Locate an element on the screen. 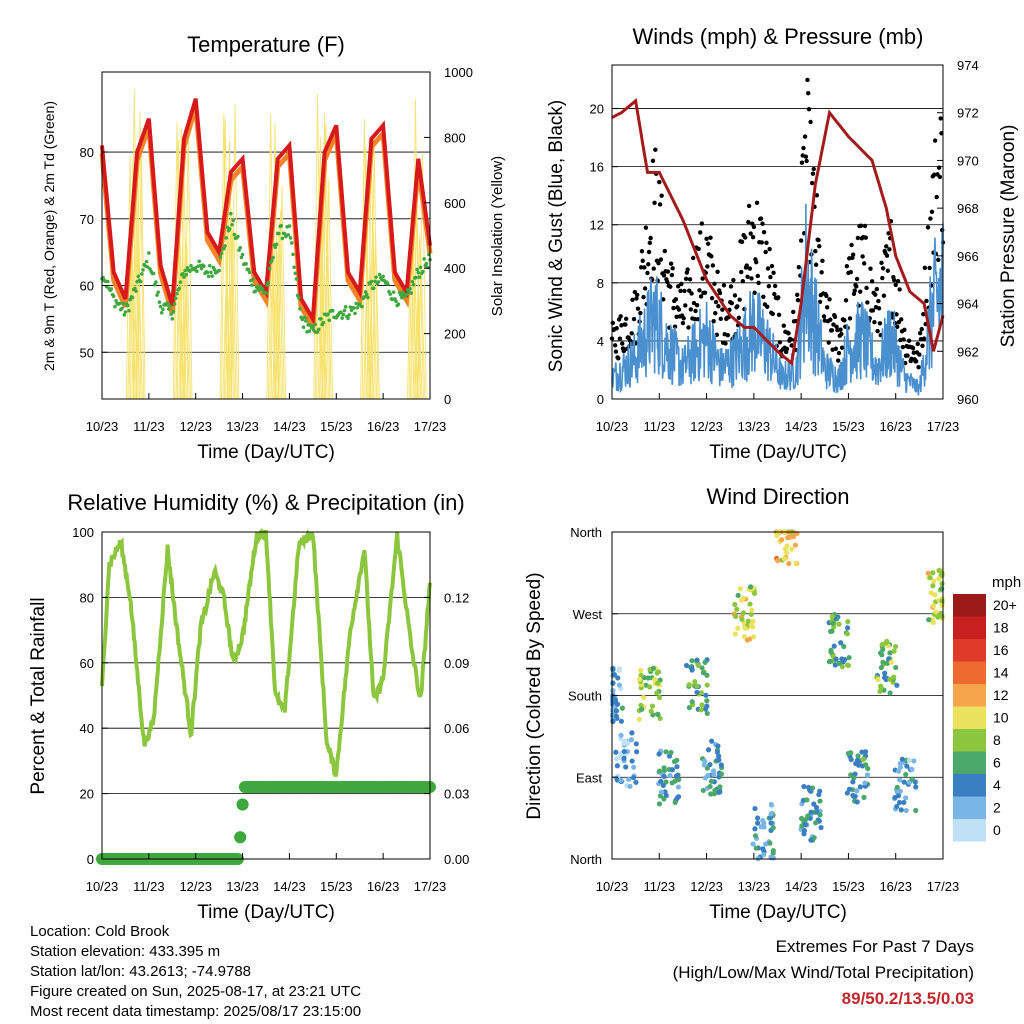  colorbar-label: 20+ is located at coordinates (1005, 605).